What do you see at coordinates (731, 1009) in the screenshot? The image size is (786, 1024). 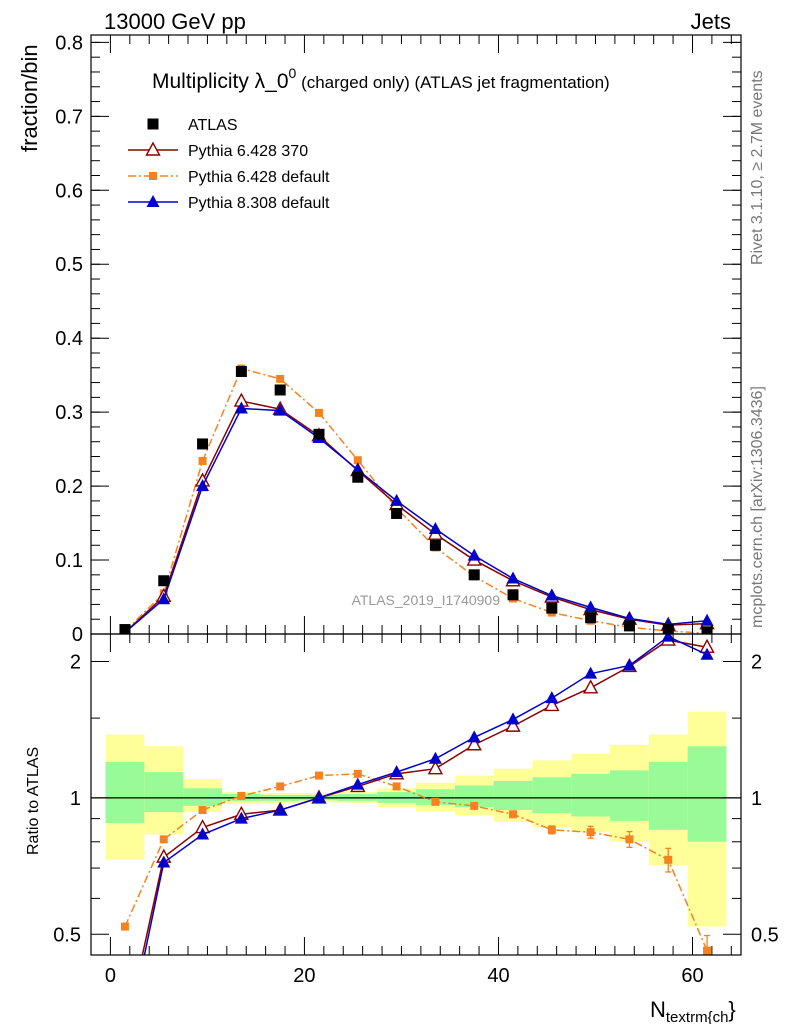 I see `xaxis-label-tail: }` at bounding box center [731, 1009].